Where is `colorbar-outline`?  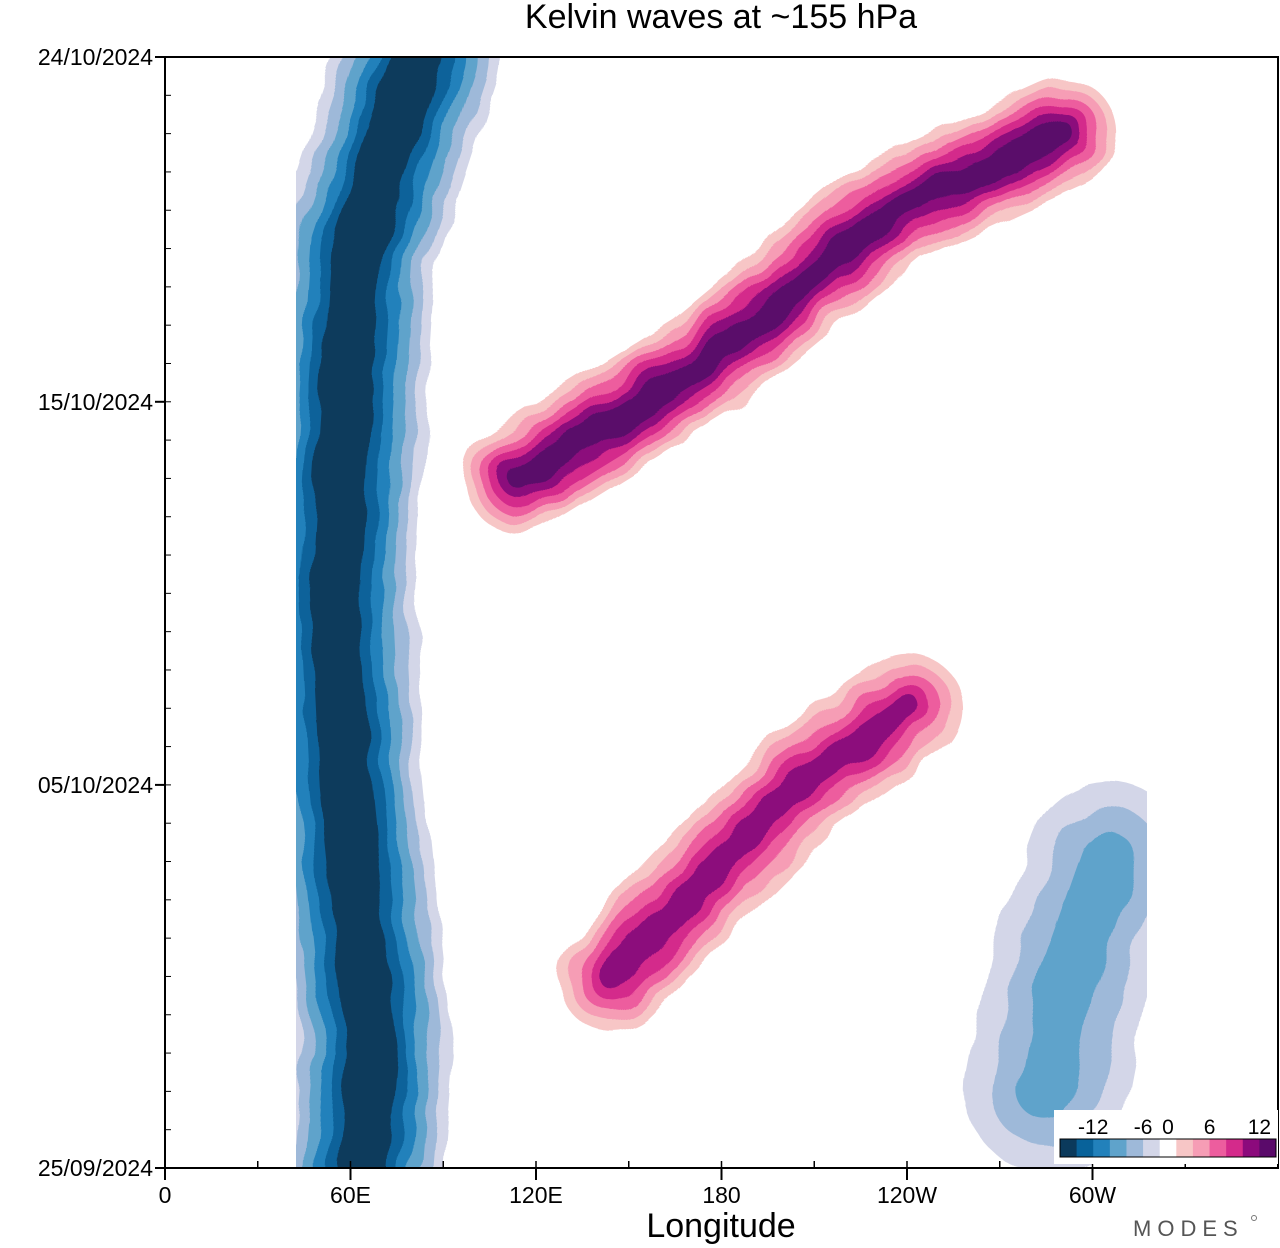
colorbar-outline is located at coordinates (1168, 1148).